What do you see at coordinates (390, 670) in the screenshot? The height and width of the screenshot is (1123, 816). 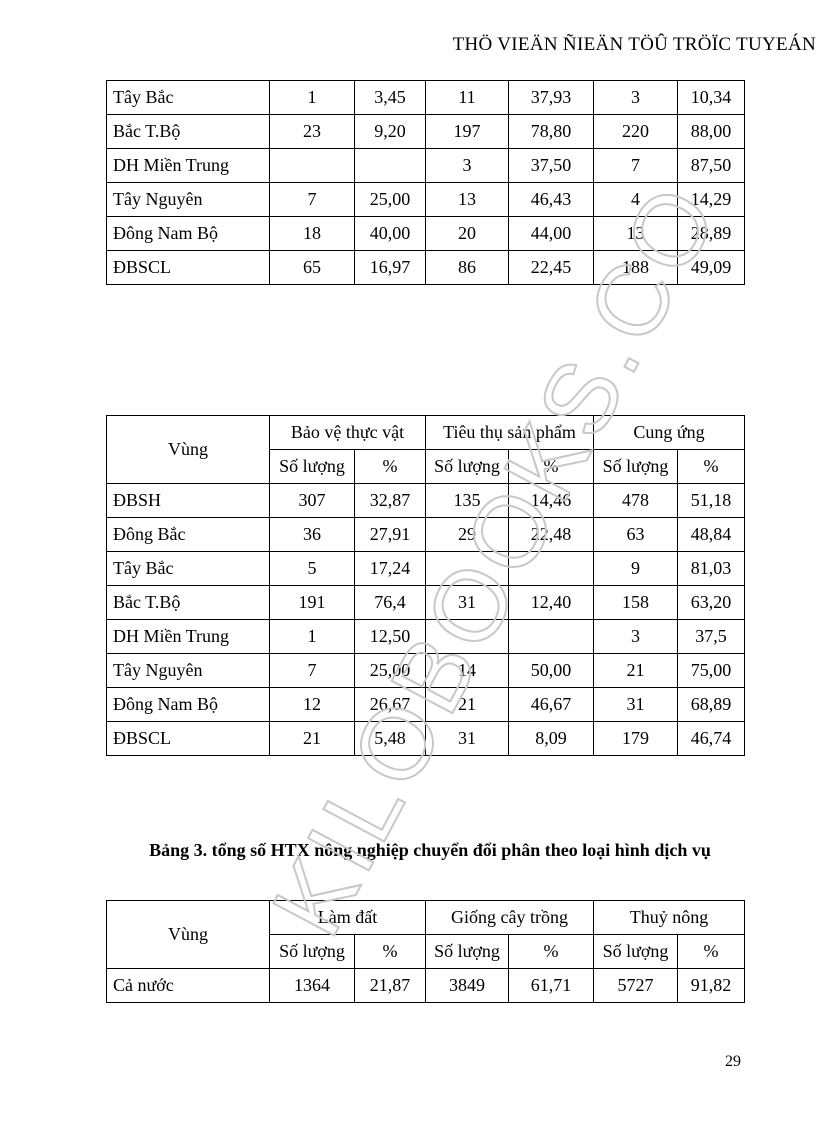 I see `value-cell: 25,00` at bounding box center [390, 670].